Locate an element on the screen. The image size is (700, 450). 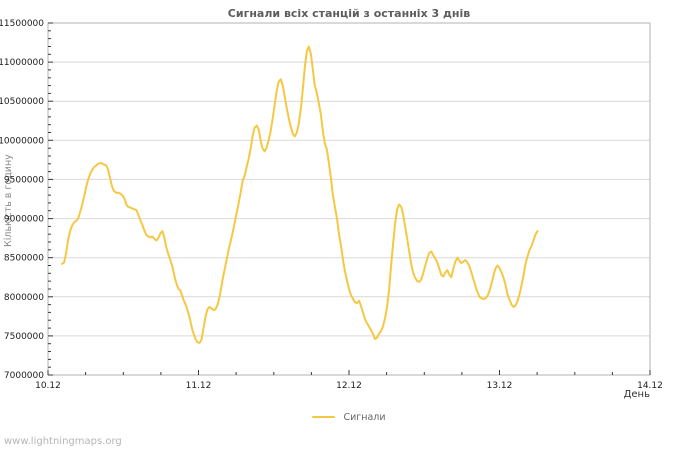
y-tick-label: 11500000 is located at coordinates (22, 24).